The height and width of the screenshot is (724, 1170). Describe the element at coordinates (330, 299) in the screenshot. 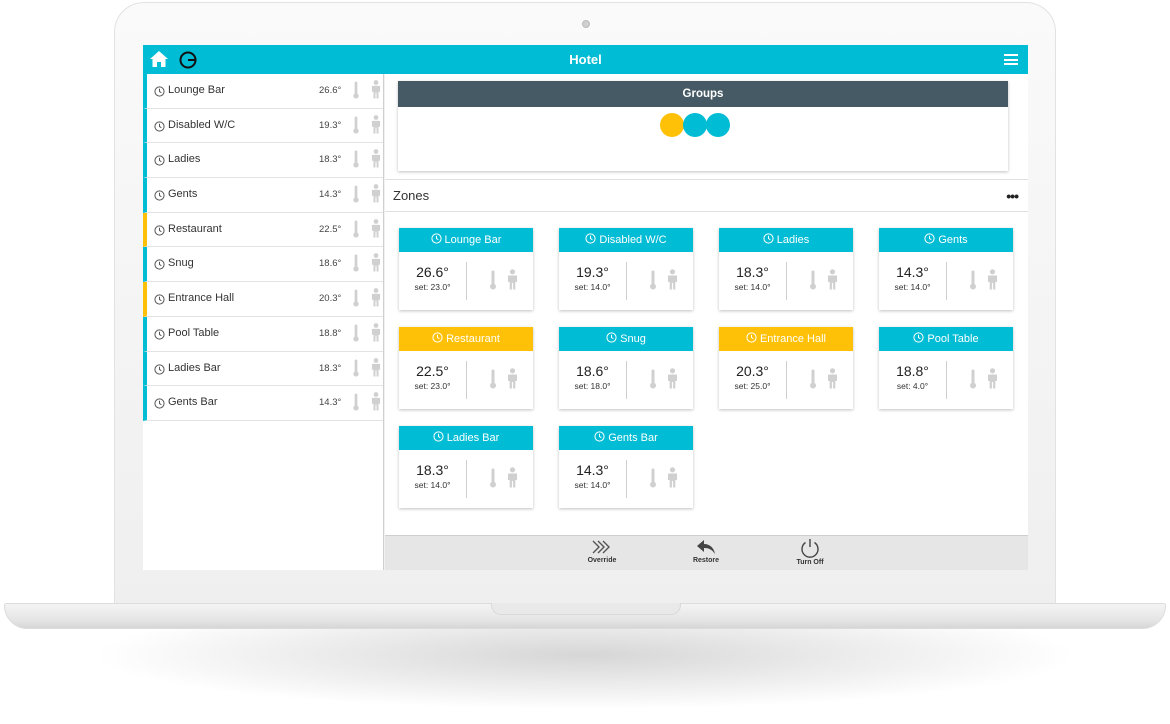

I see `sidebar-item-temp: 20.3°` at that location.